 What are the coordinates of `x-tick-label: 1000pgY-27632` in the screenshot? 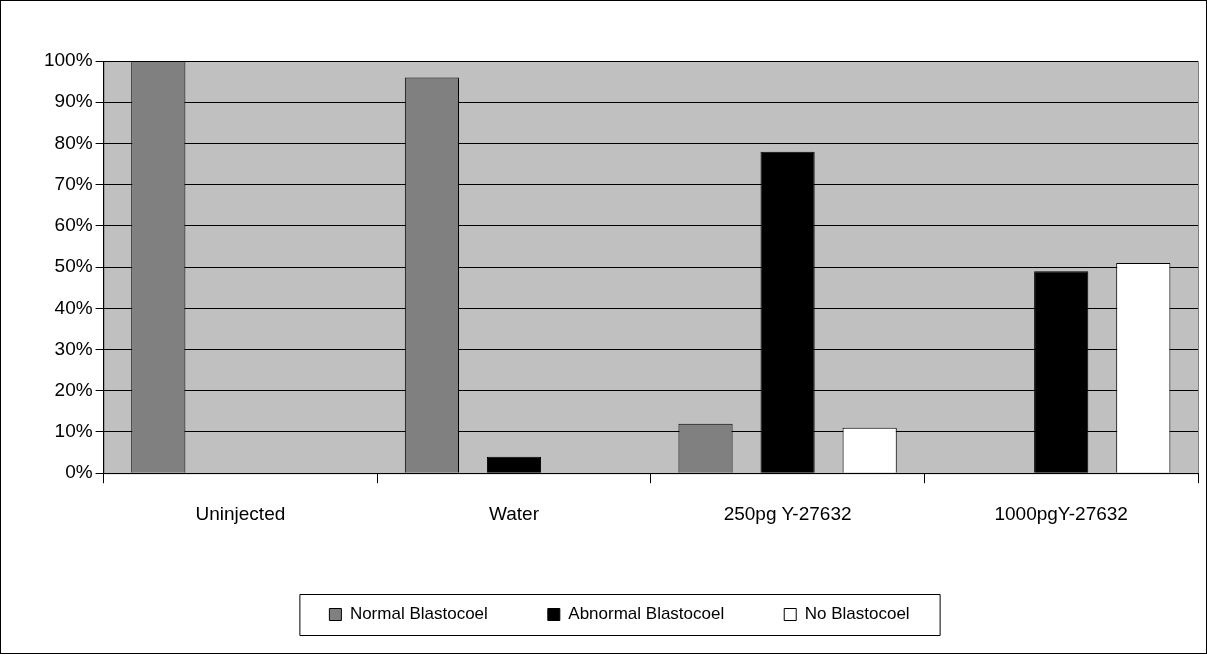 It's located at (1061, 513).